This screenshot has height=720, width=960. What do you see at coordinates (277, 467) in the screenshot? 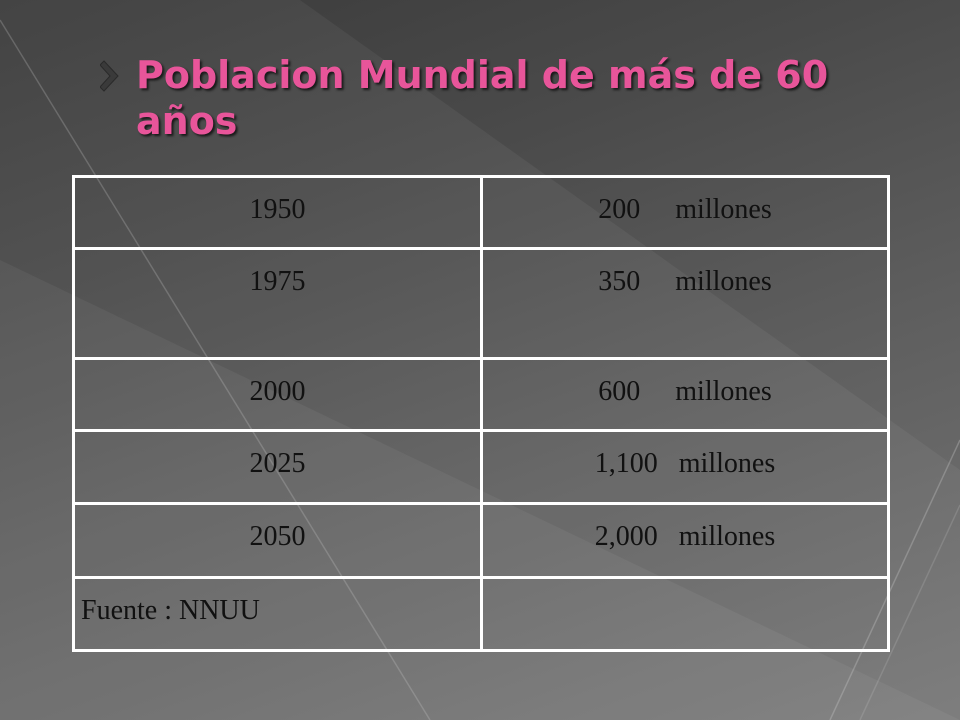
I see `year-cell: 2025` at bounding box center [277, 467].